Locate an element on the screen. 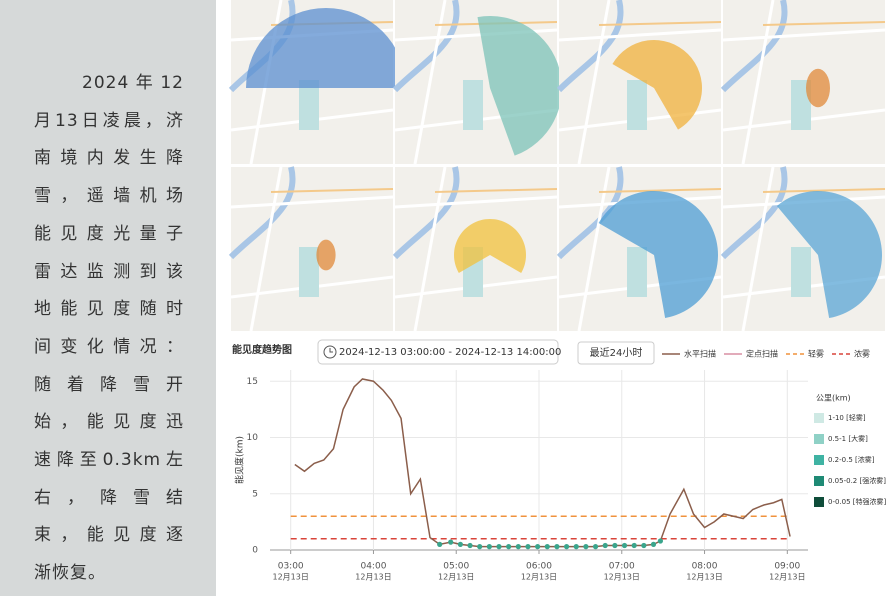 The width and height of the screenshot is (894, 596). clock-icon is located at coordinates (330, 352).